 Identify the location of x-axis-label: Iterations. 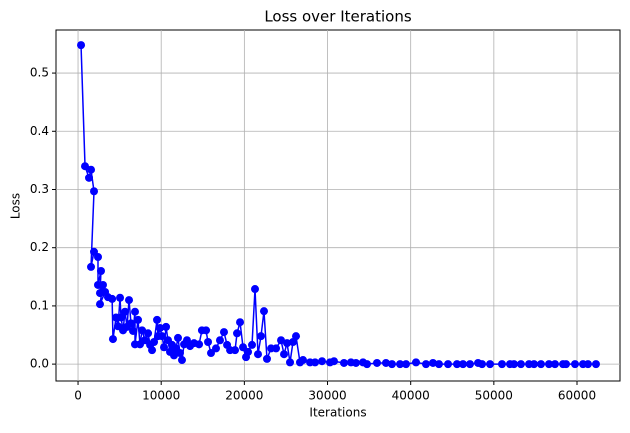
(337, 413).